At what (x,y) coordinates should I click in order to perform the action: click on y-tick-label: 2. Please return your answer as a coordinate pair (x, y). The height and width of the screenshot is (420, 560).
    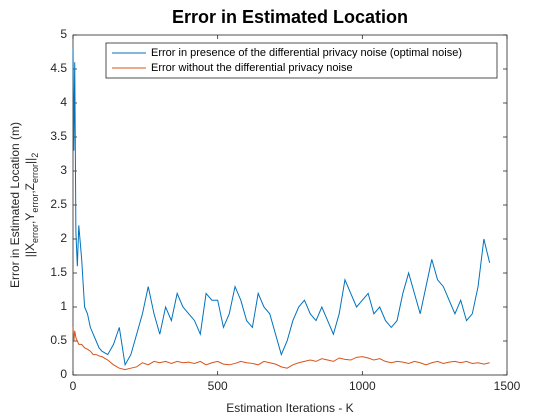
    Looking at the image, I should click on (63, 238).